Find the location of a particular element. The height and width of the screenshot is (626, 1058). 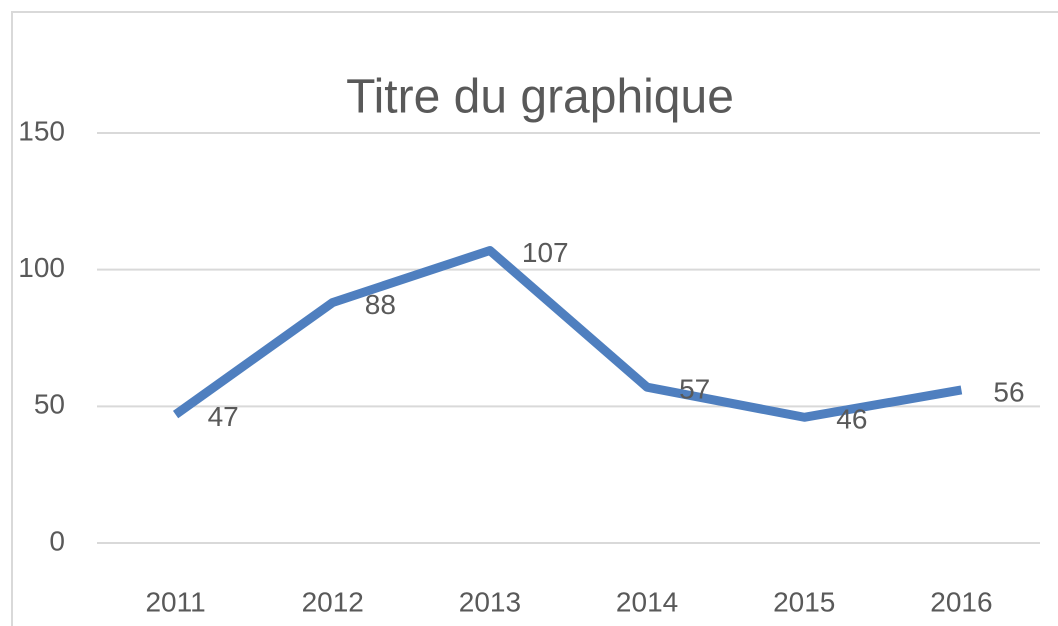

x-tick-label: 2011 is located at coordinates (175, 601).